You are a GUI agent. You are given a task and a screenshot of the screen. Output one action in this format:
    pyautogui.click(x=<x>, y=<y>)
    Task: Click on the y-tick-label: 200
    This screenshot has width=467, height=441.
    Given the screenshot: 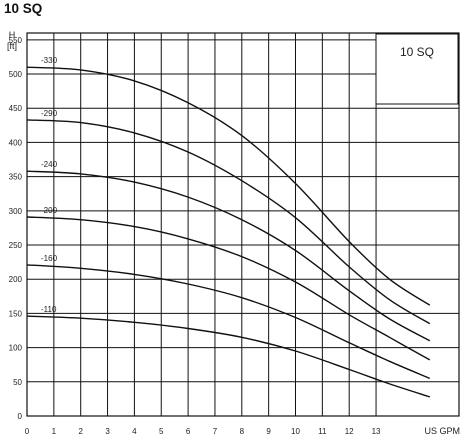 What is the action you would take?
    pyautogui.click(x=16, y=279)
    